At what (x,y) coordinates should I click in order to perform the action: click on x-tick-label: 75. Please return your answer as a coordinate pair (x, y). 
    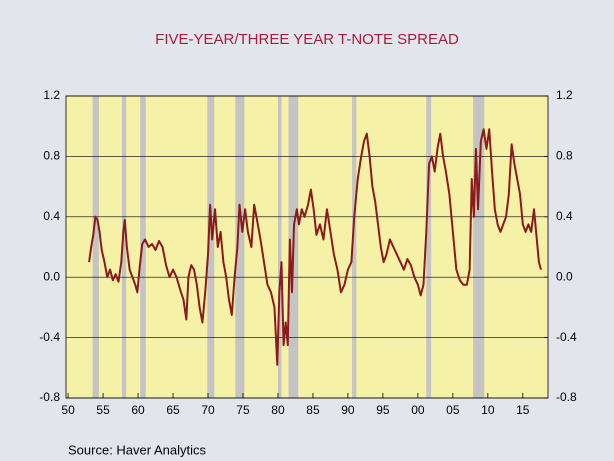
    Looking at the image, I should click on (243, 410).